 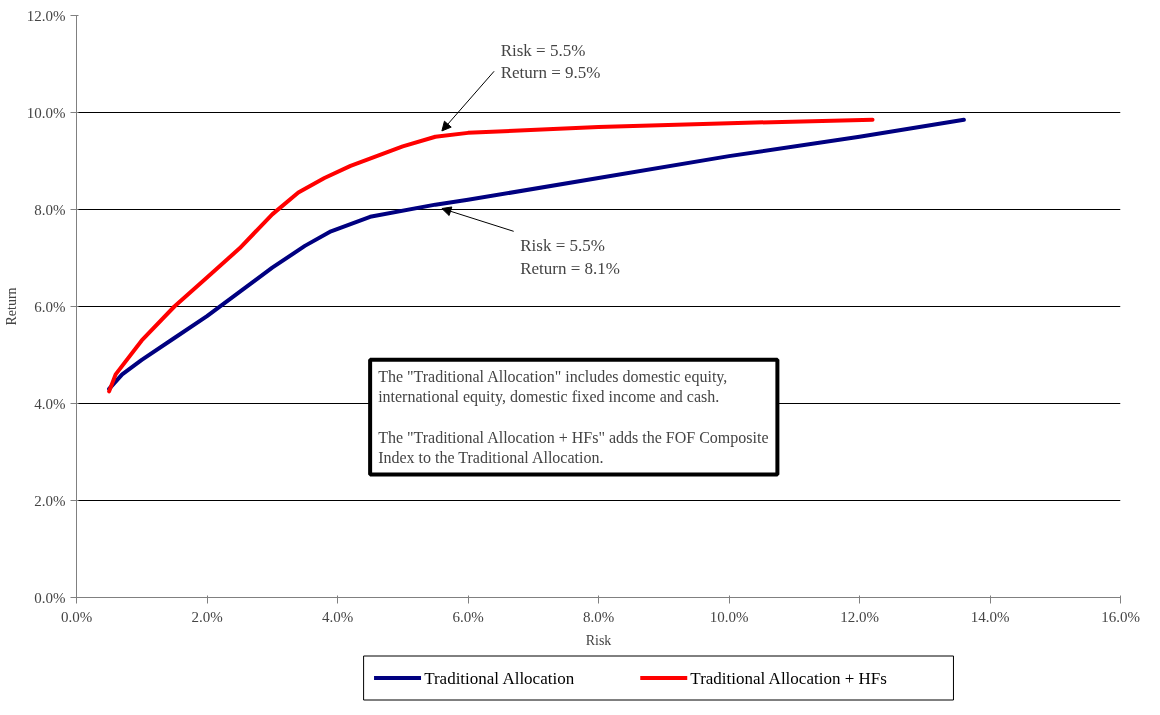 I want to click on x-tick-label: 16.0%, so click(x=1120, y=616).